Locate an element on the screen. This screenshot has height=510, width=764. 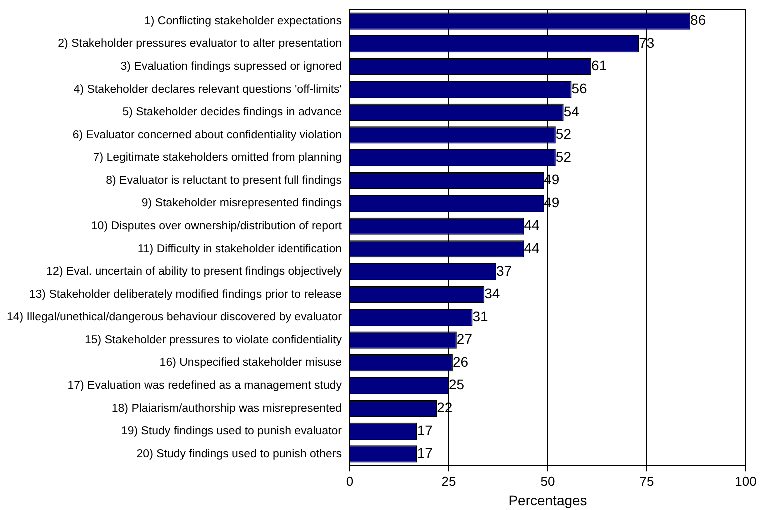
y-tick-label: 10) Disputes over ownership/distribution of report is located at coordinates (217, 226).